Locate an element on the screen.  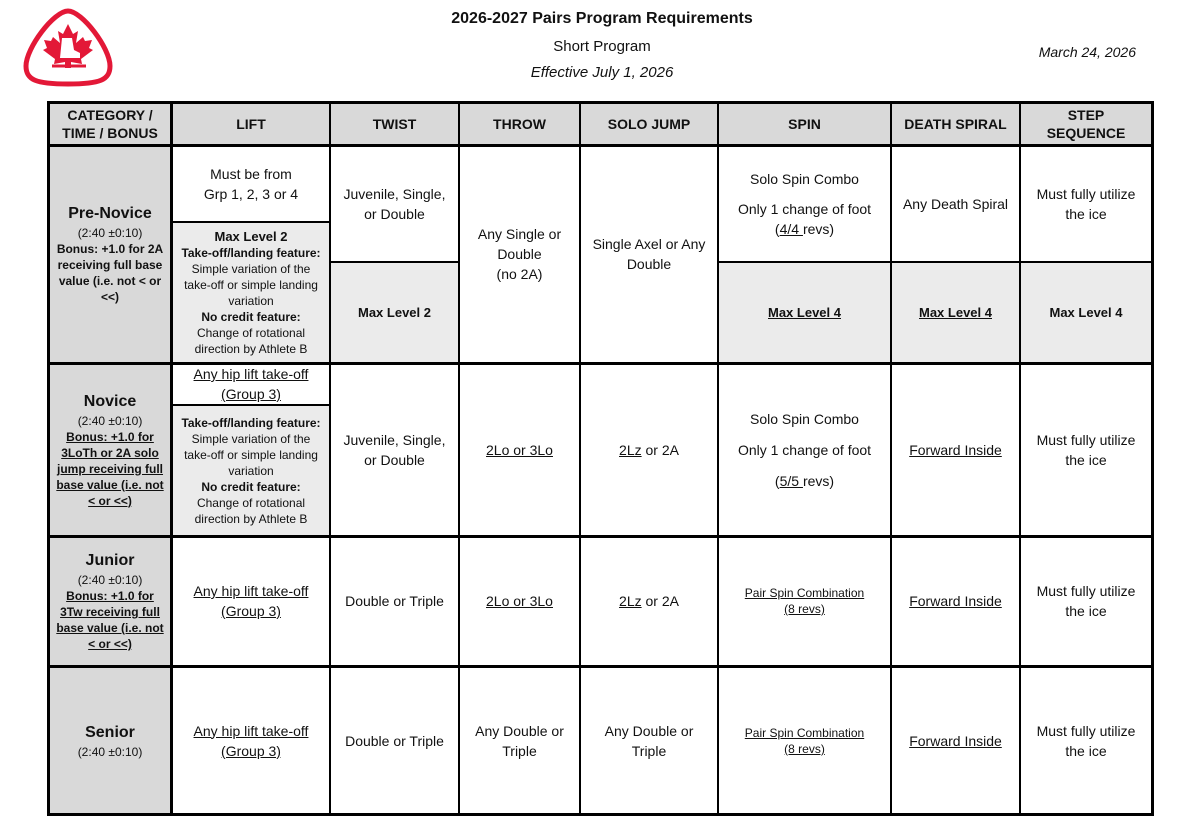
junior-step: Must fully utilize the ice is located at coordinates (1086, 601).